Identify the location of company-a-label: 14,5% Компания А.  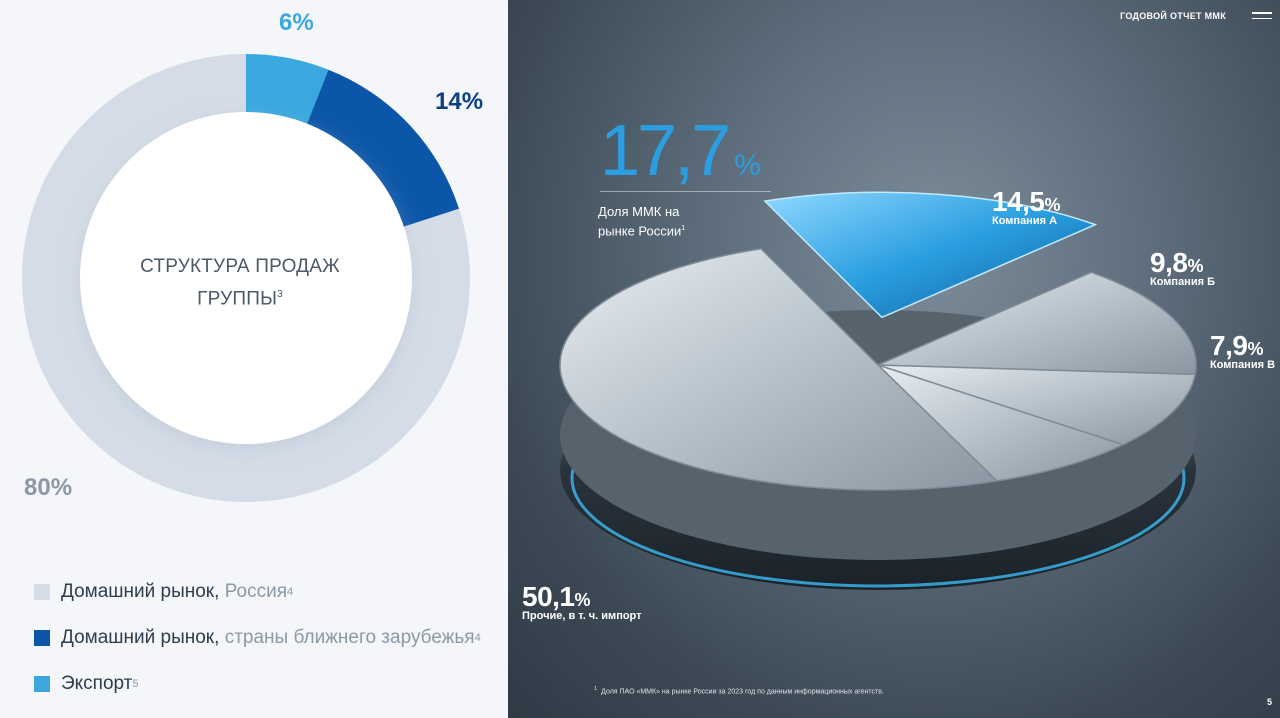
(1026, 206).